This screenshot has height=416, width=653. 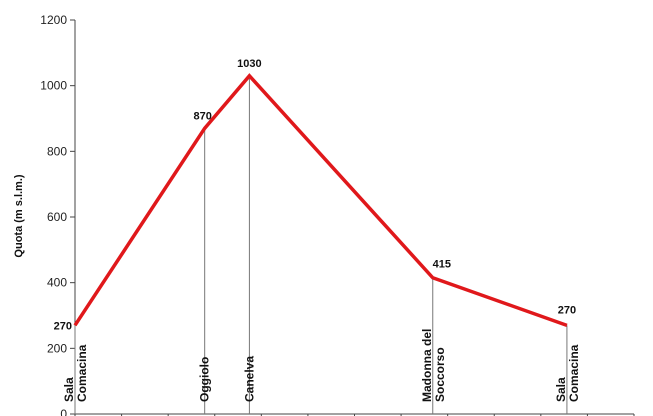 I want to click on location-label: Madonna del, so click(x=427, y=365).